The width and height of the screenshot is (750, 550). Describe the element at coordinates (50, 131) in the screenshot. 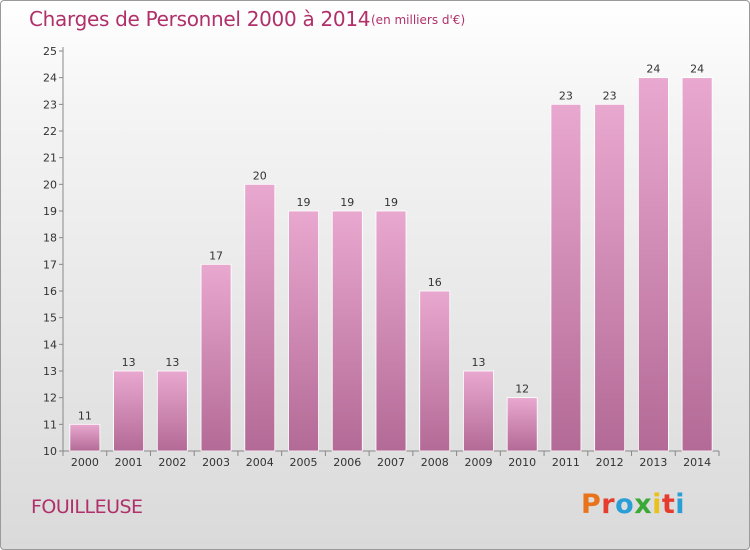

I see `y-tick-label: 22` at that location.